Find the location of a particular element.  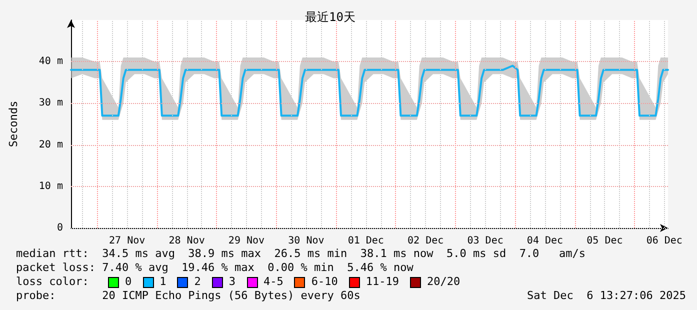

x-tick-label: 01 Dec is located at coordinates (366, 241).